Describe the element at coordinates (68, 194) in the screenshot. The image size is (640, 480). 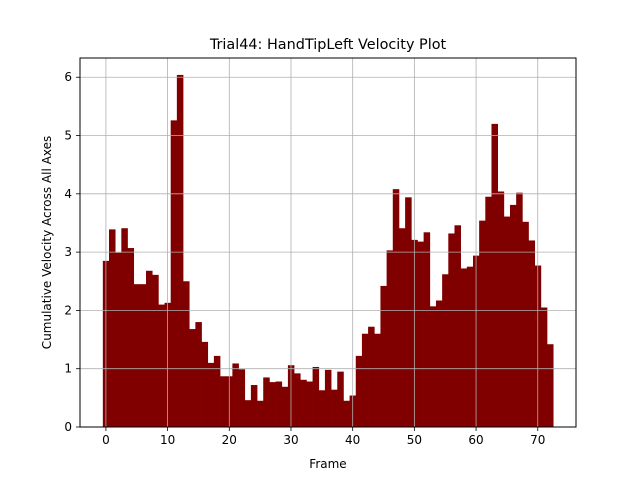
I see `y-tick-label-4: 4` at that location.